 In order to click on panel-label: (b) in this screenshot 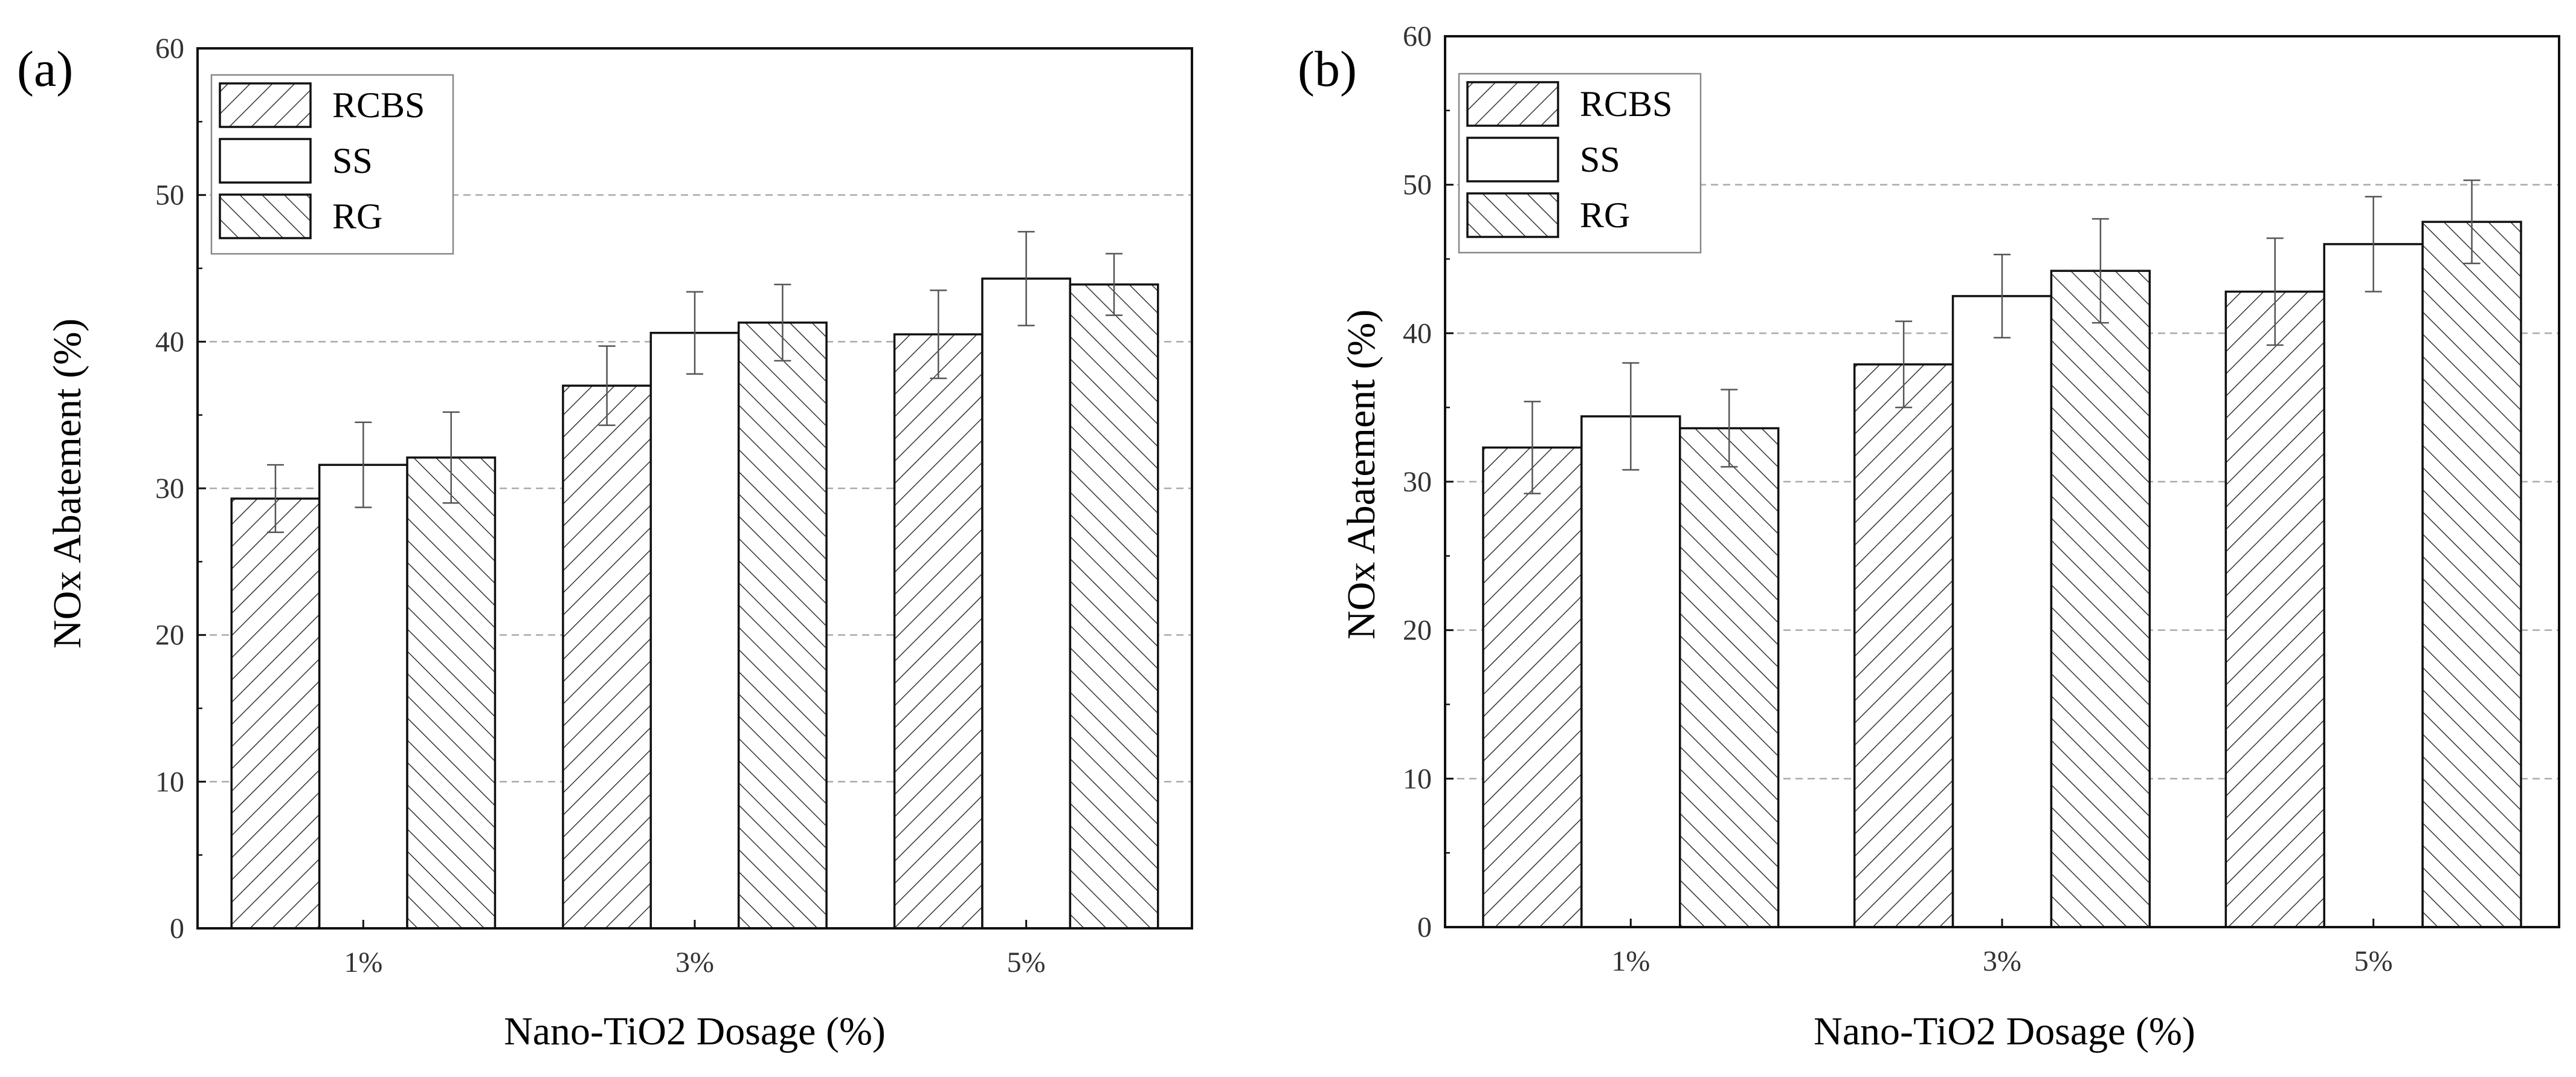, I will do `click(1327, 69)`.